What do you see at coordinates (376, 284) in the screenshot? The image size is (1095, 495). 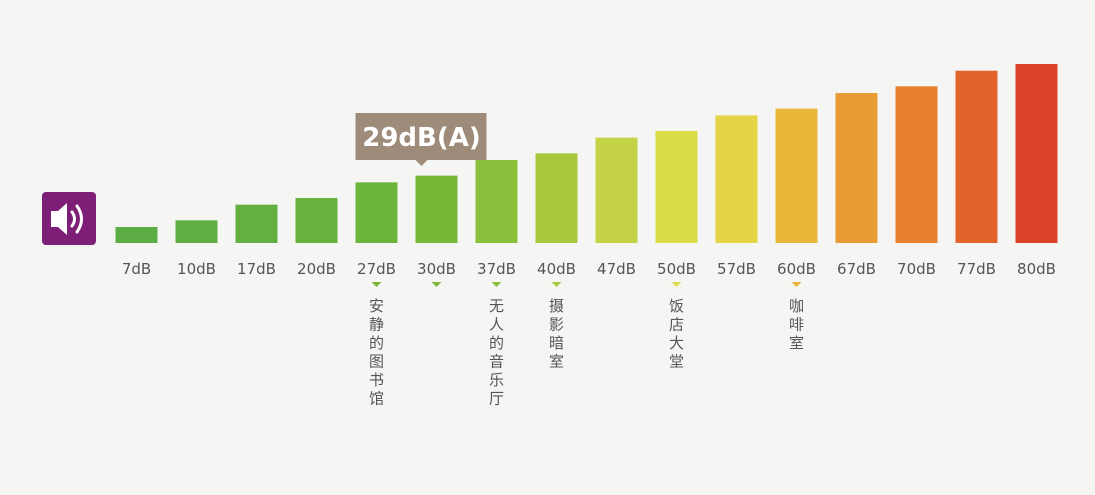 I see `marker-27dB` at bounding box center [376, 284].